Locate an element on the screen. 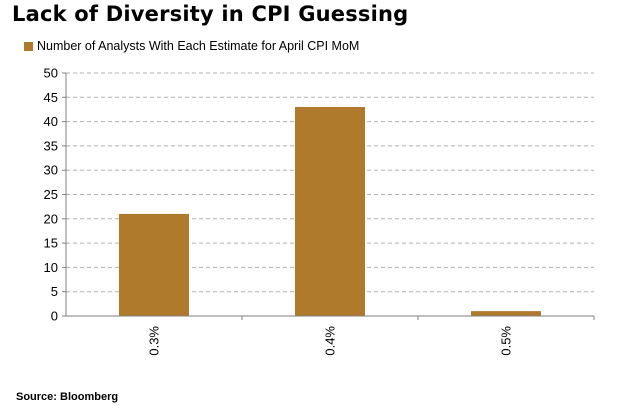 This screenshot has height=409, width=620. y-tick-label: 15 is located at coordinates (51, 243).